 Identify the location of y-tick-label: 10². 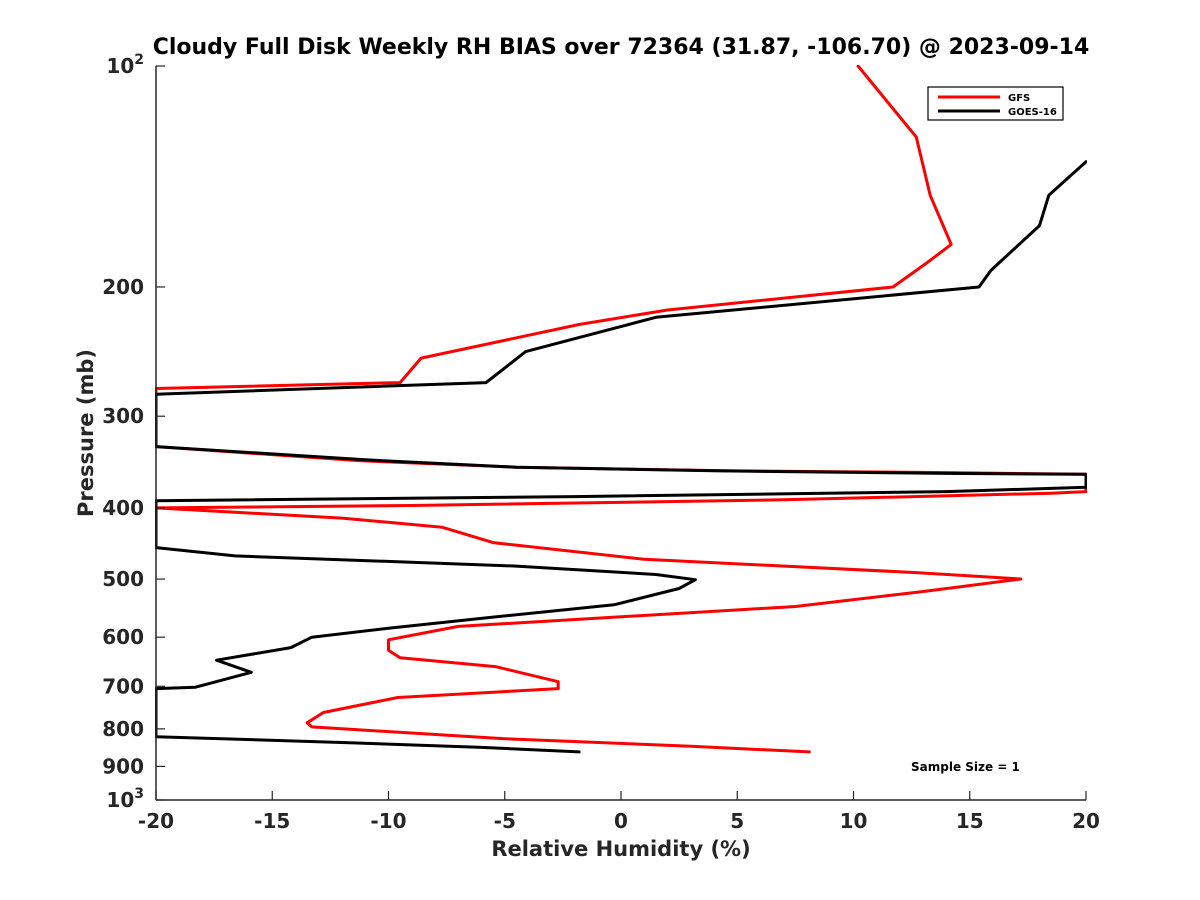
(125, 65).